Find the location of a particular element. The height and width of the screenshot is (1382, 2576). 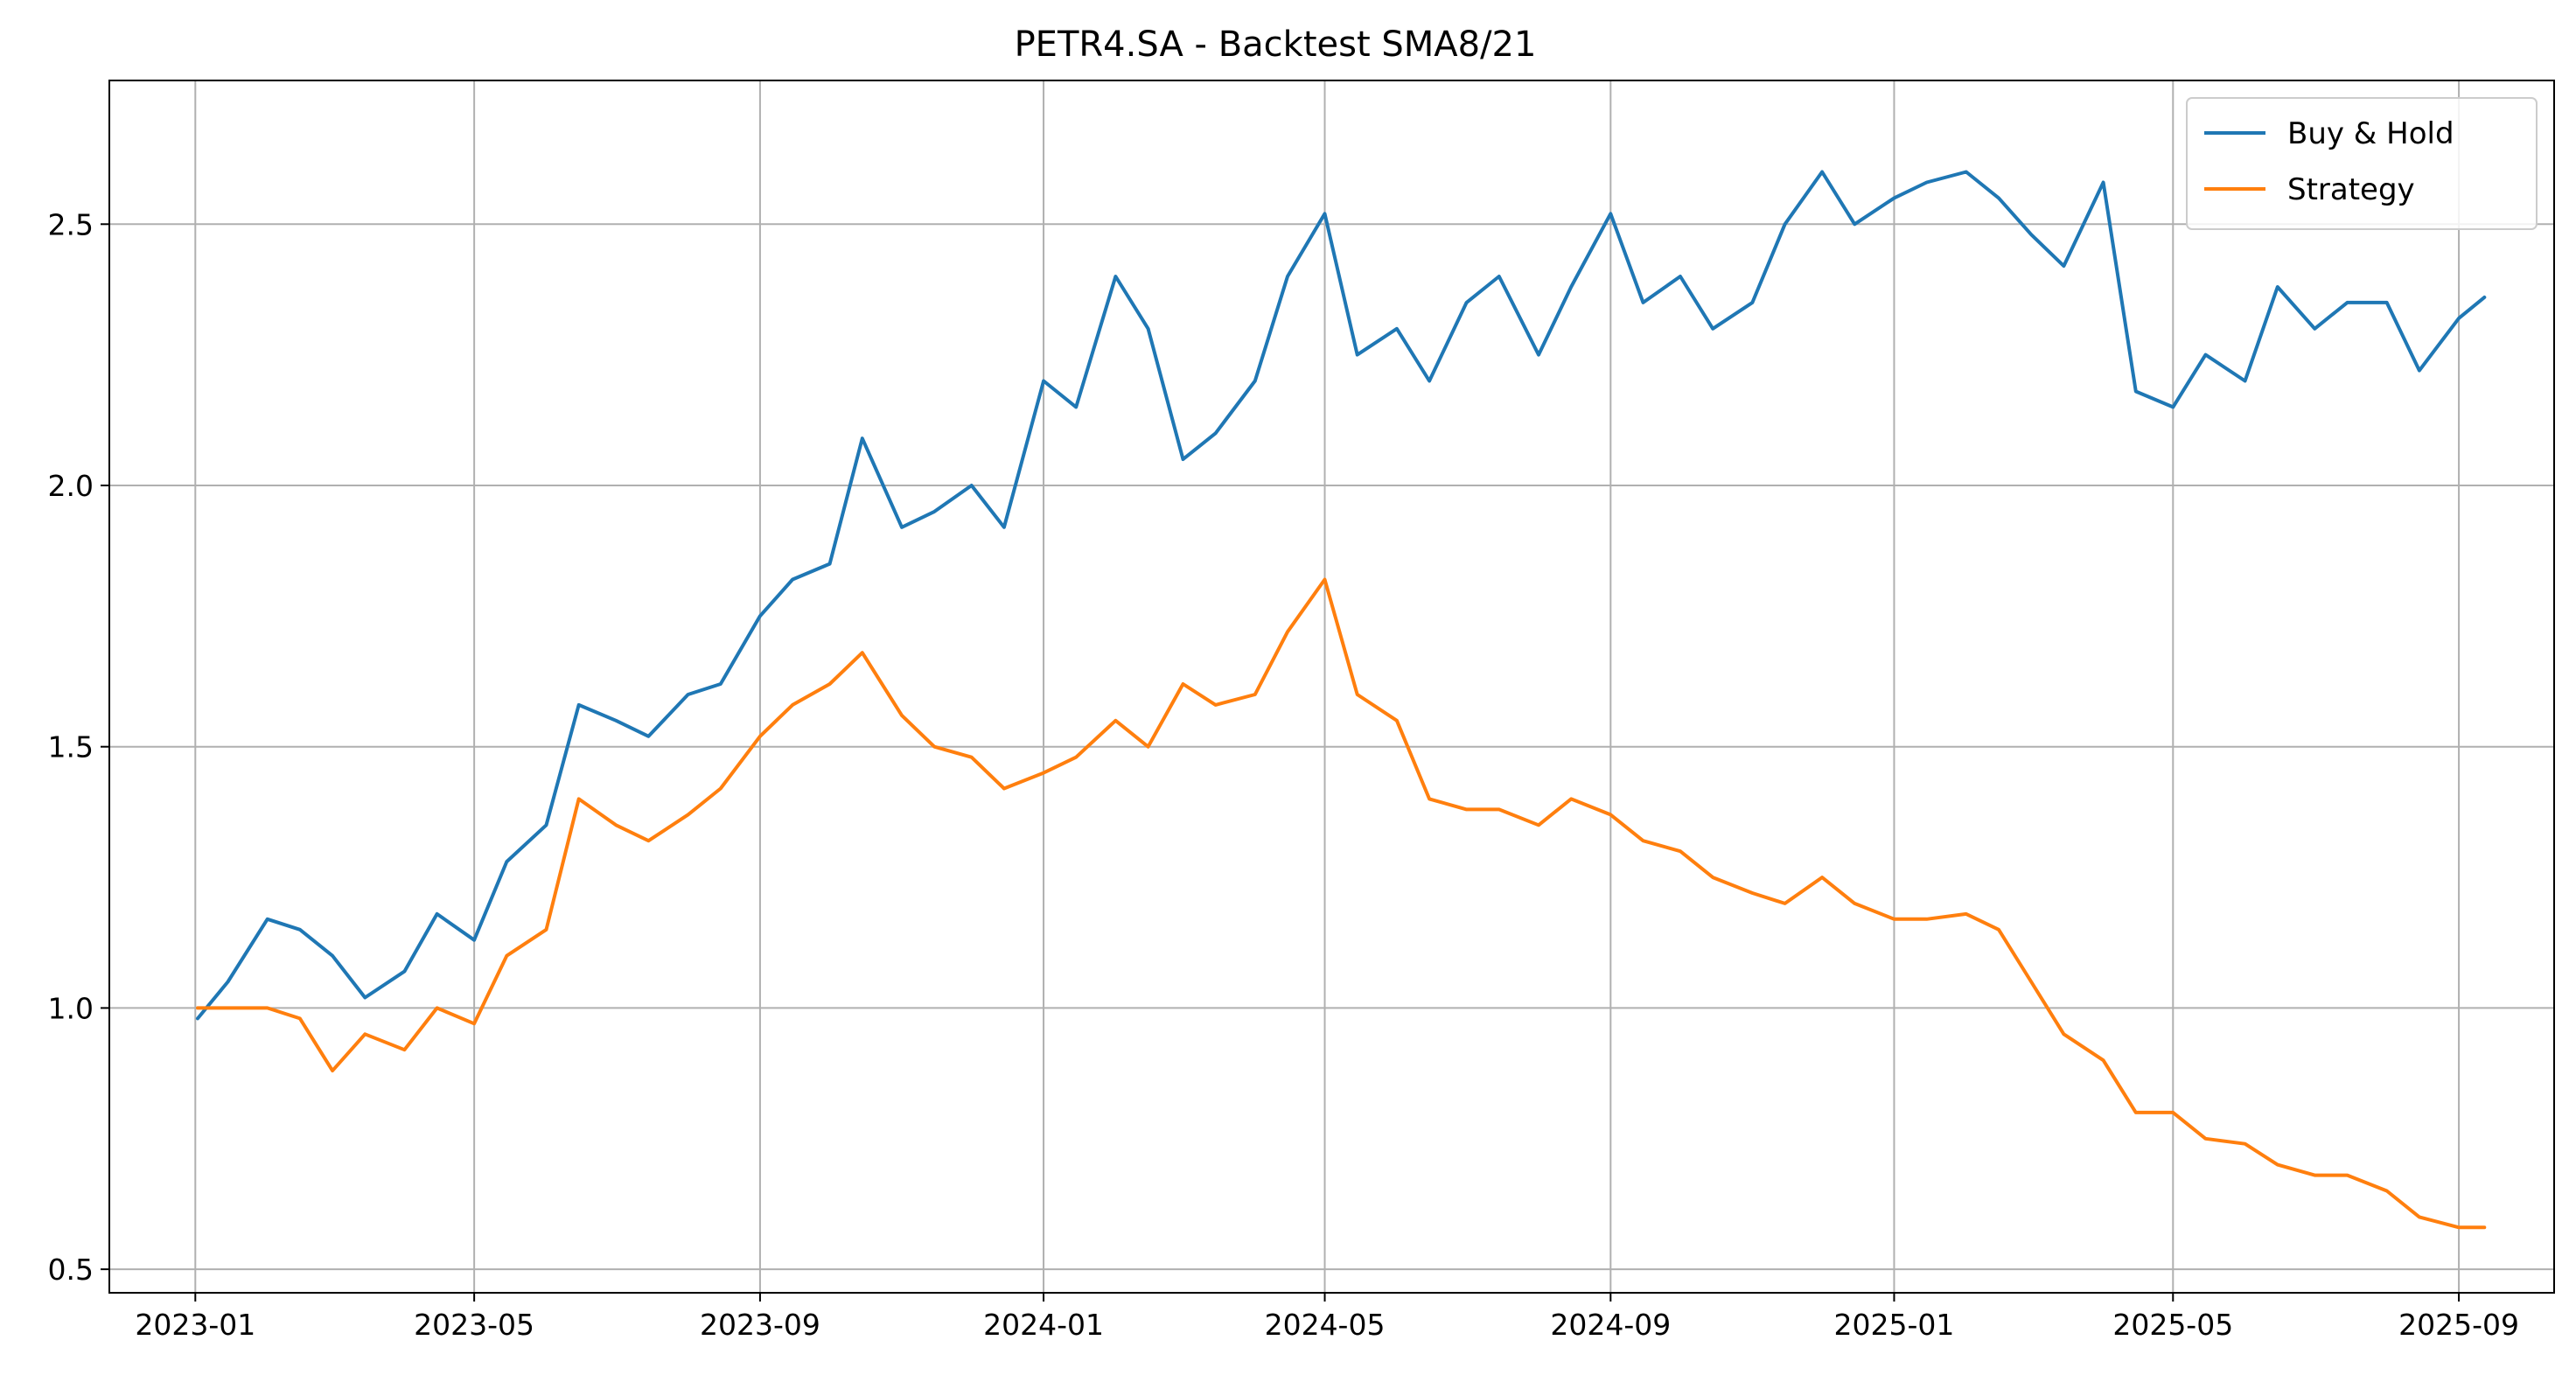

x-tick-label: 2025-05 is located at coordinates (2172, 1325).